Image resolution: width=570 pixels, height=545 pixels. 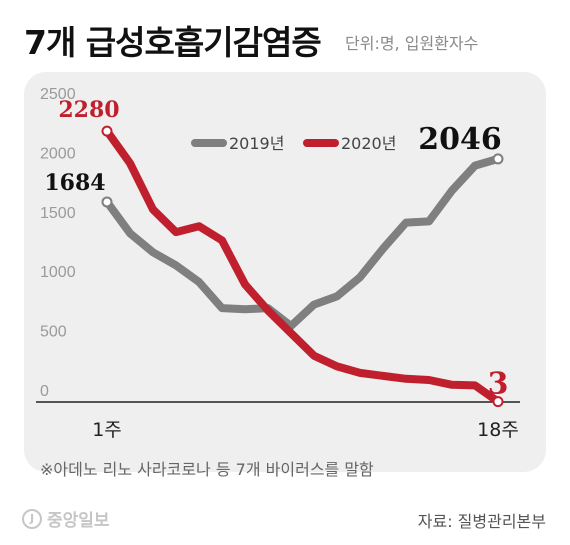 I want to click on source-credit: 자료: 질병관리본부, so click(x=481, y=521).